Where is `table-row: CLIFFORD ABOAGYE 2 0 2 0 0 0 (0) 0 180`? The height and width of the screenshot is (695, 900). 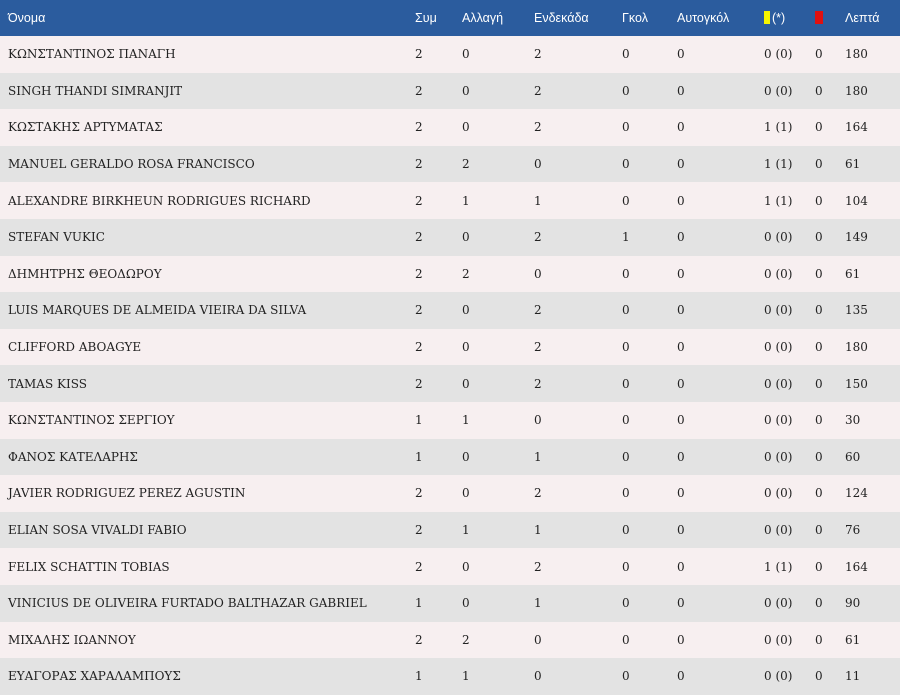
table-row: CLIFFORD ABOAGYE 2 0 2 0 0 0 (0) 0 180 is located at coordinates (450, 347).